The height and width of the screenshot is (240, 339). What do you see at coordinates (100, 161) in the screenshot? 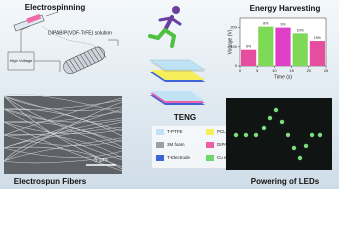
I see `scale-label: 5 μm` at bounding box center [100, 161].